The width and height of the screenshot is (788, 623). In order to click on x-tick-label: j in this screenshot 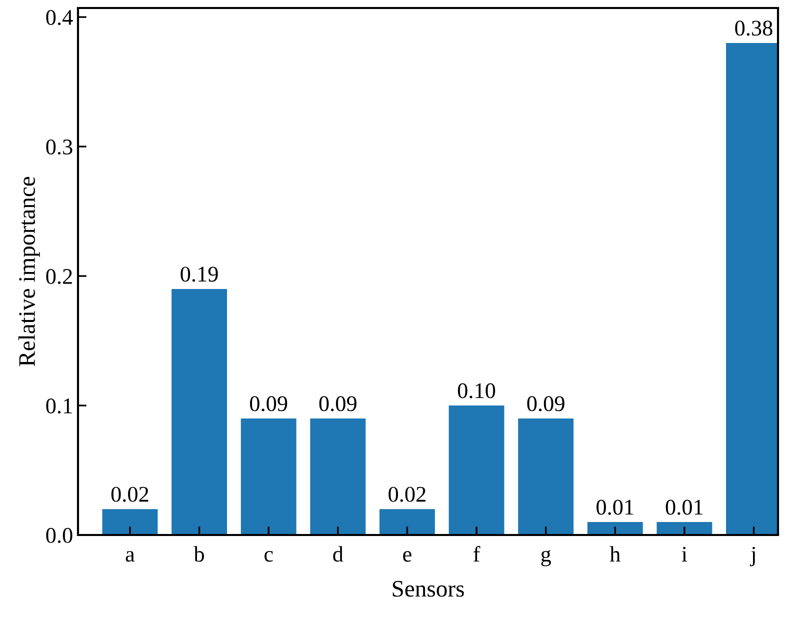, I will do `click(752, 556)`.